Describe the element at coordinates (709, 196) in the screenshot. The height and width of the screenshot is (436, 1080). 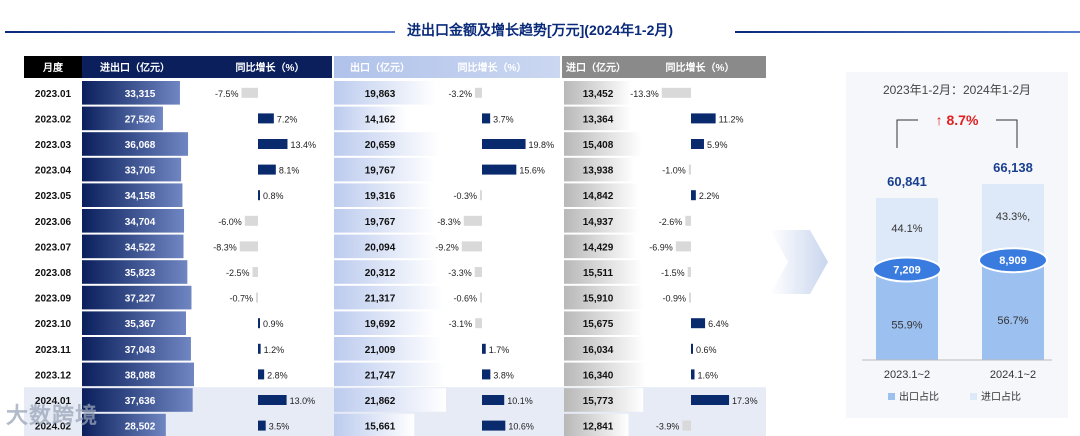
I see `import-yoy-label: 2.2%` at that location.